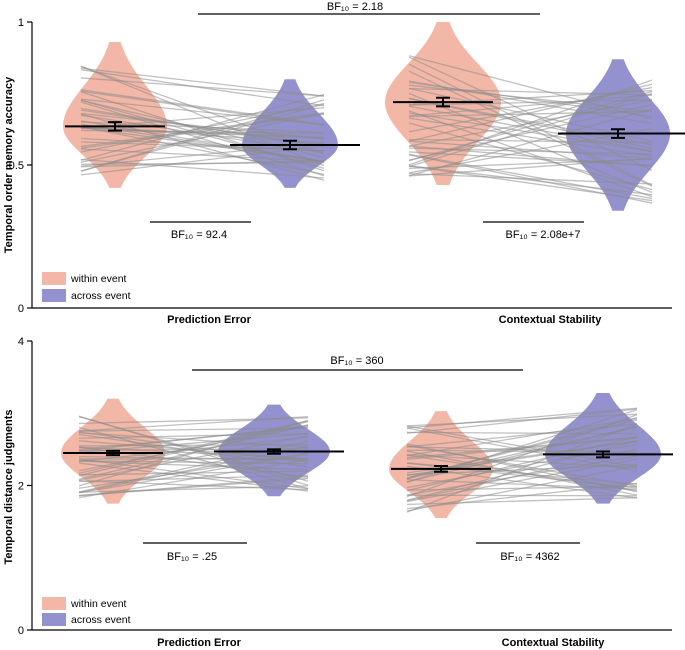  I want to click on bf-label-0: BF₁₀ = .25, so click(192, 557).